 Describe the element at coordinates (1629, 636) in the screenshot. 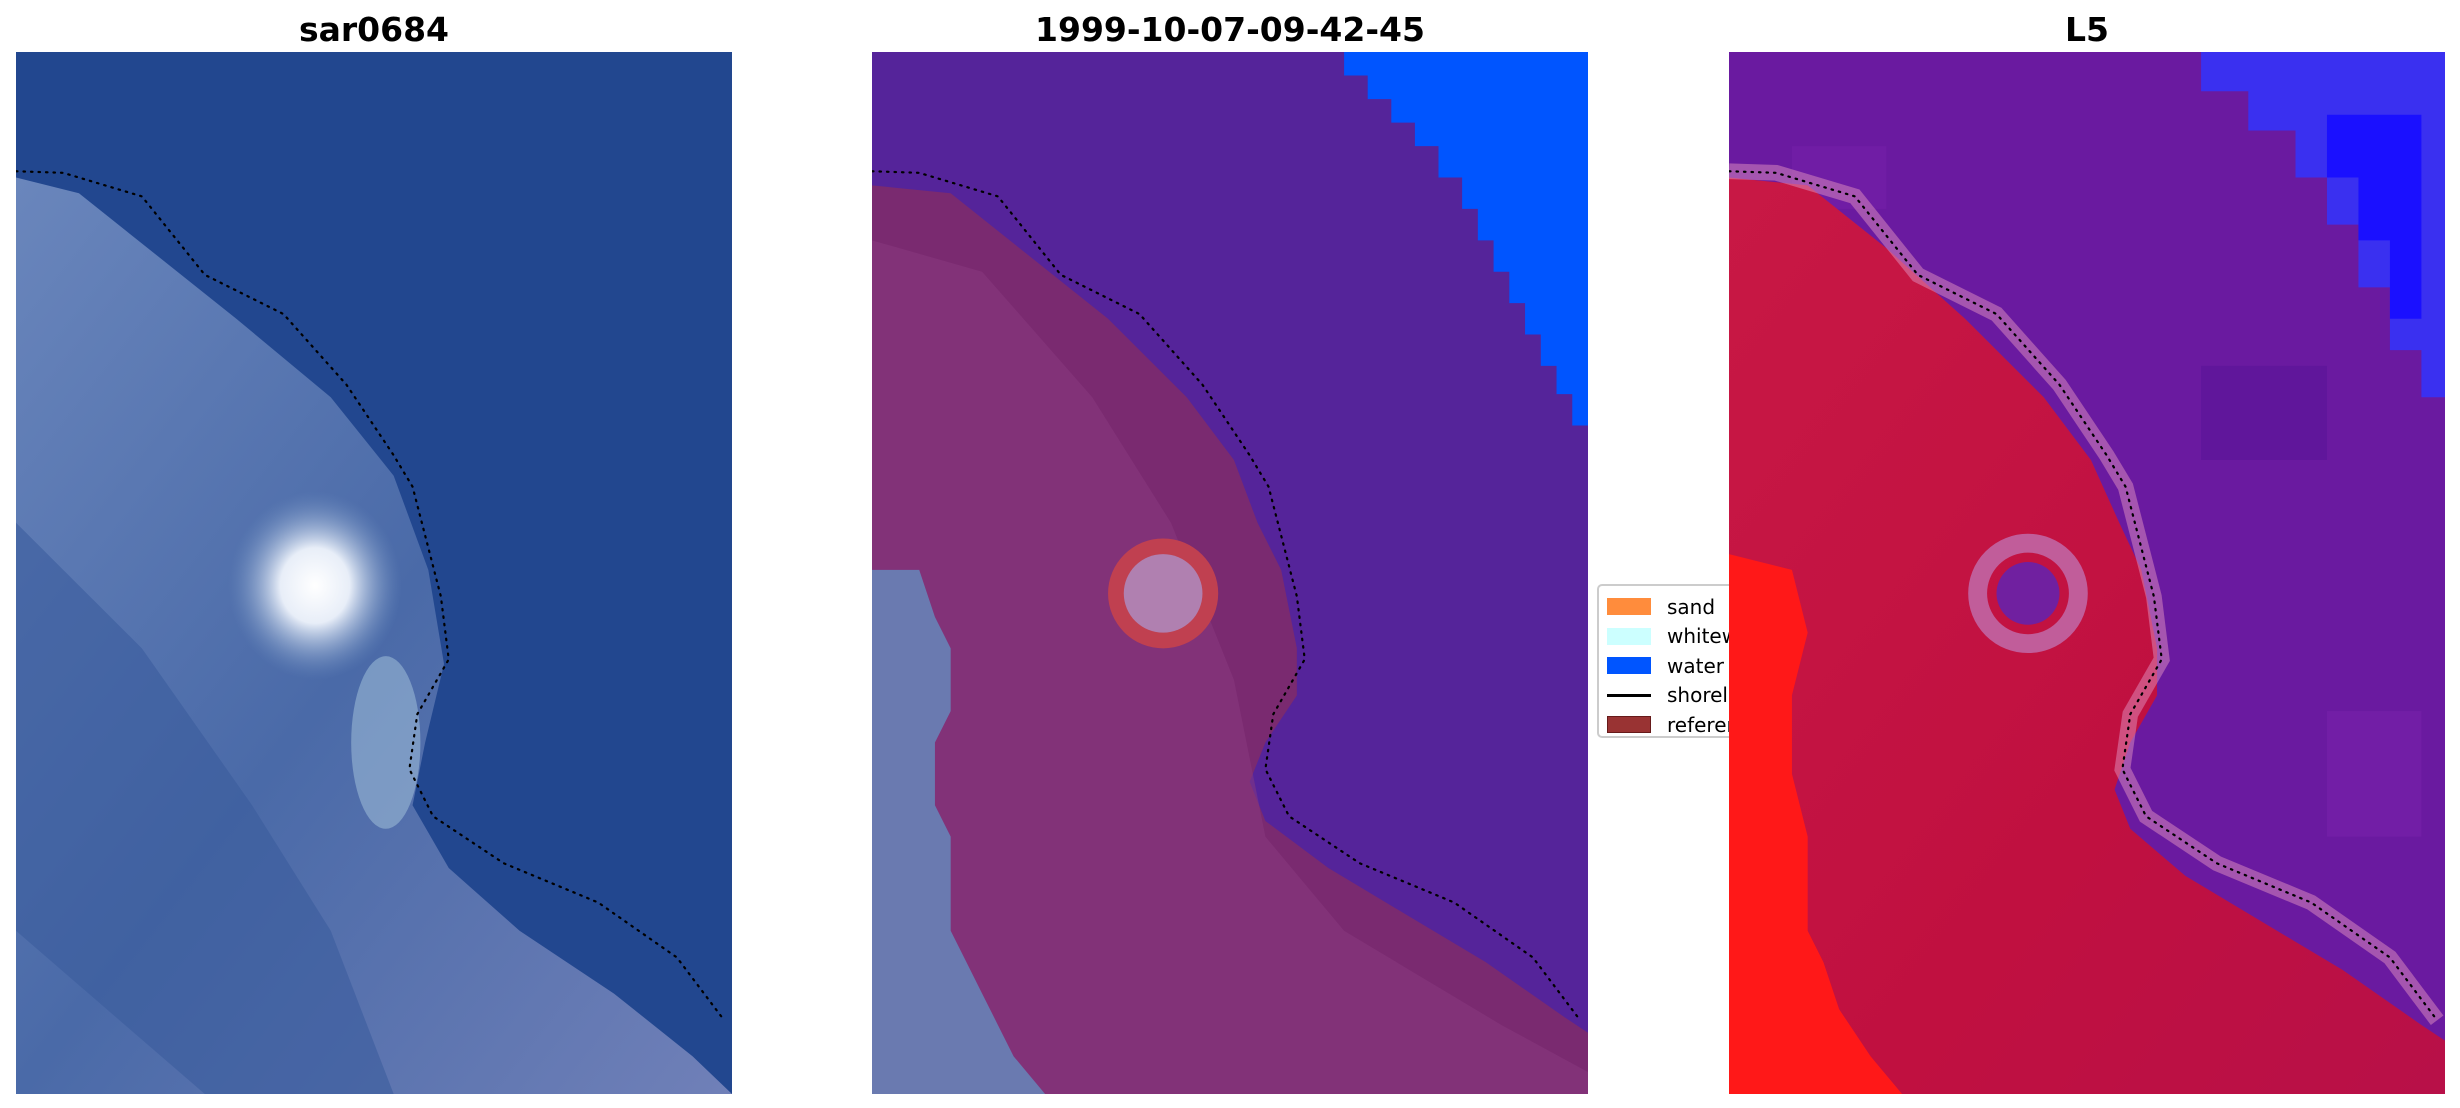

I see `whitewater-swatch` at that location.